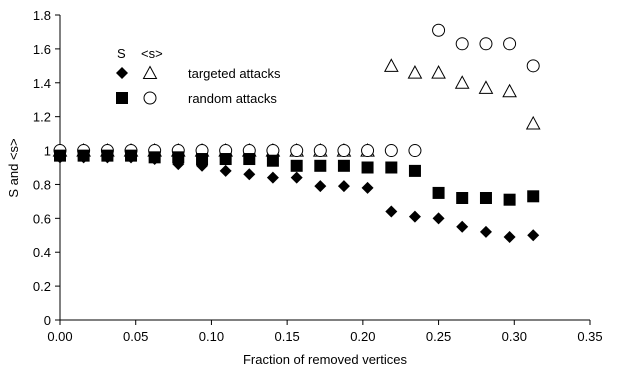 The height and width of the screenshot is (369, 627). I want to click on y-tick-label: 1, so click(47, 151).